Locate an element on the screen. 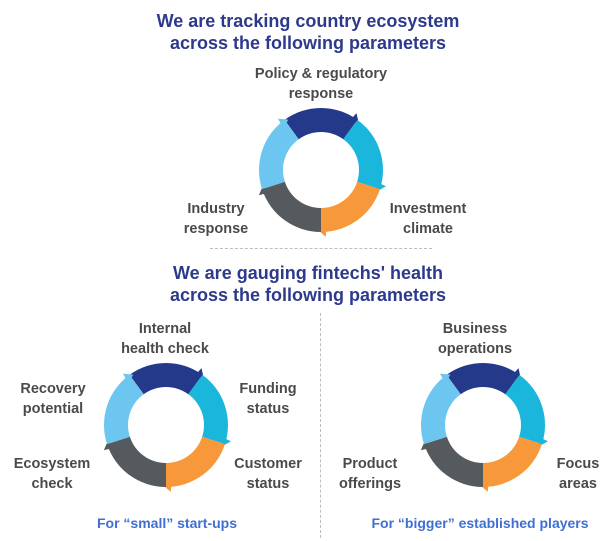 The image size is (616, 541). caption-small-startups: For “small” start-ups is located at coordinates (167, 523).